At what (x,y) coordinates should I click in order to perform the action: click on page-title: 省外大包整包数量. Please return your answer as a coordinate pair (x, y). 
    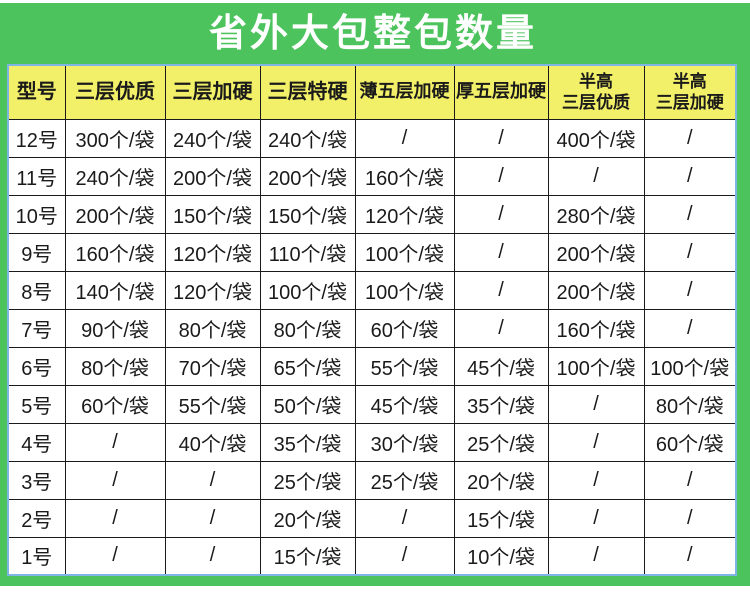
    Looking at the image, I should click on (372, 33).